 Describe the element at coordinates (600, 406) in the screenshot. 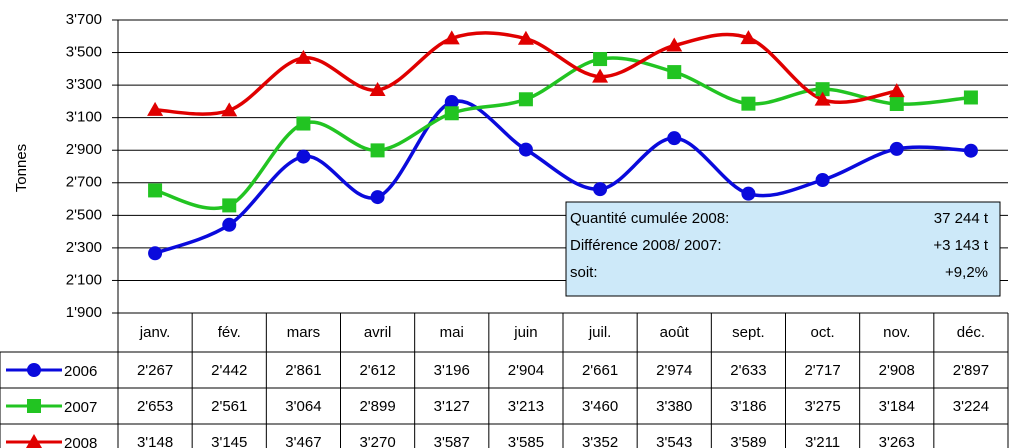

I see `table-cell: 3'460` at that location.